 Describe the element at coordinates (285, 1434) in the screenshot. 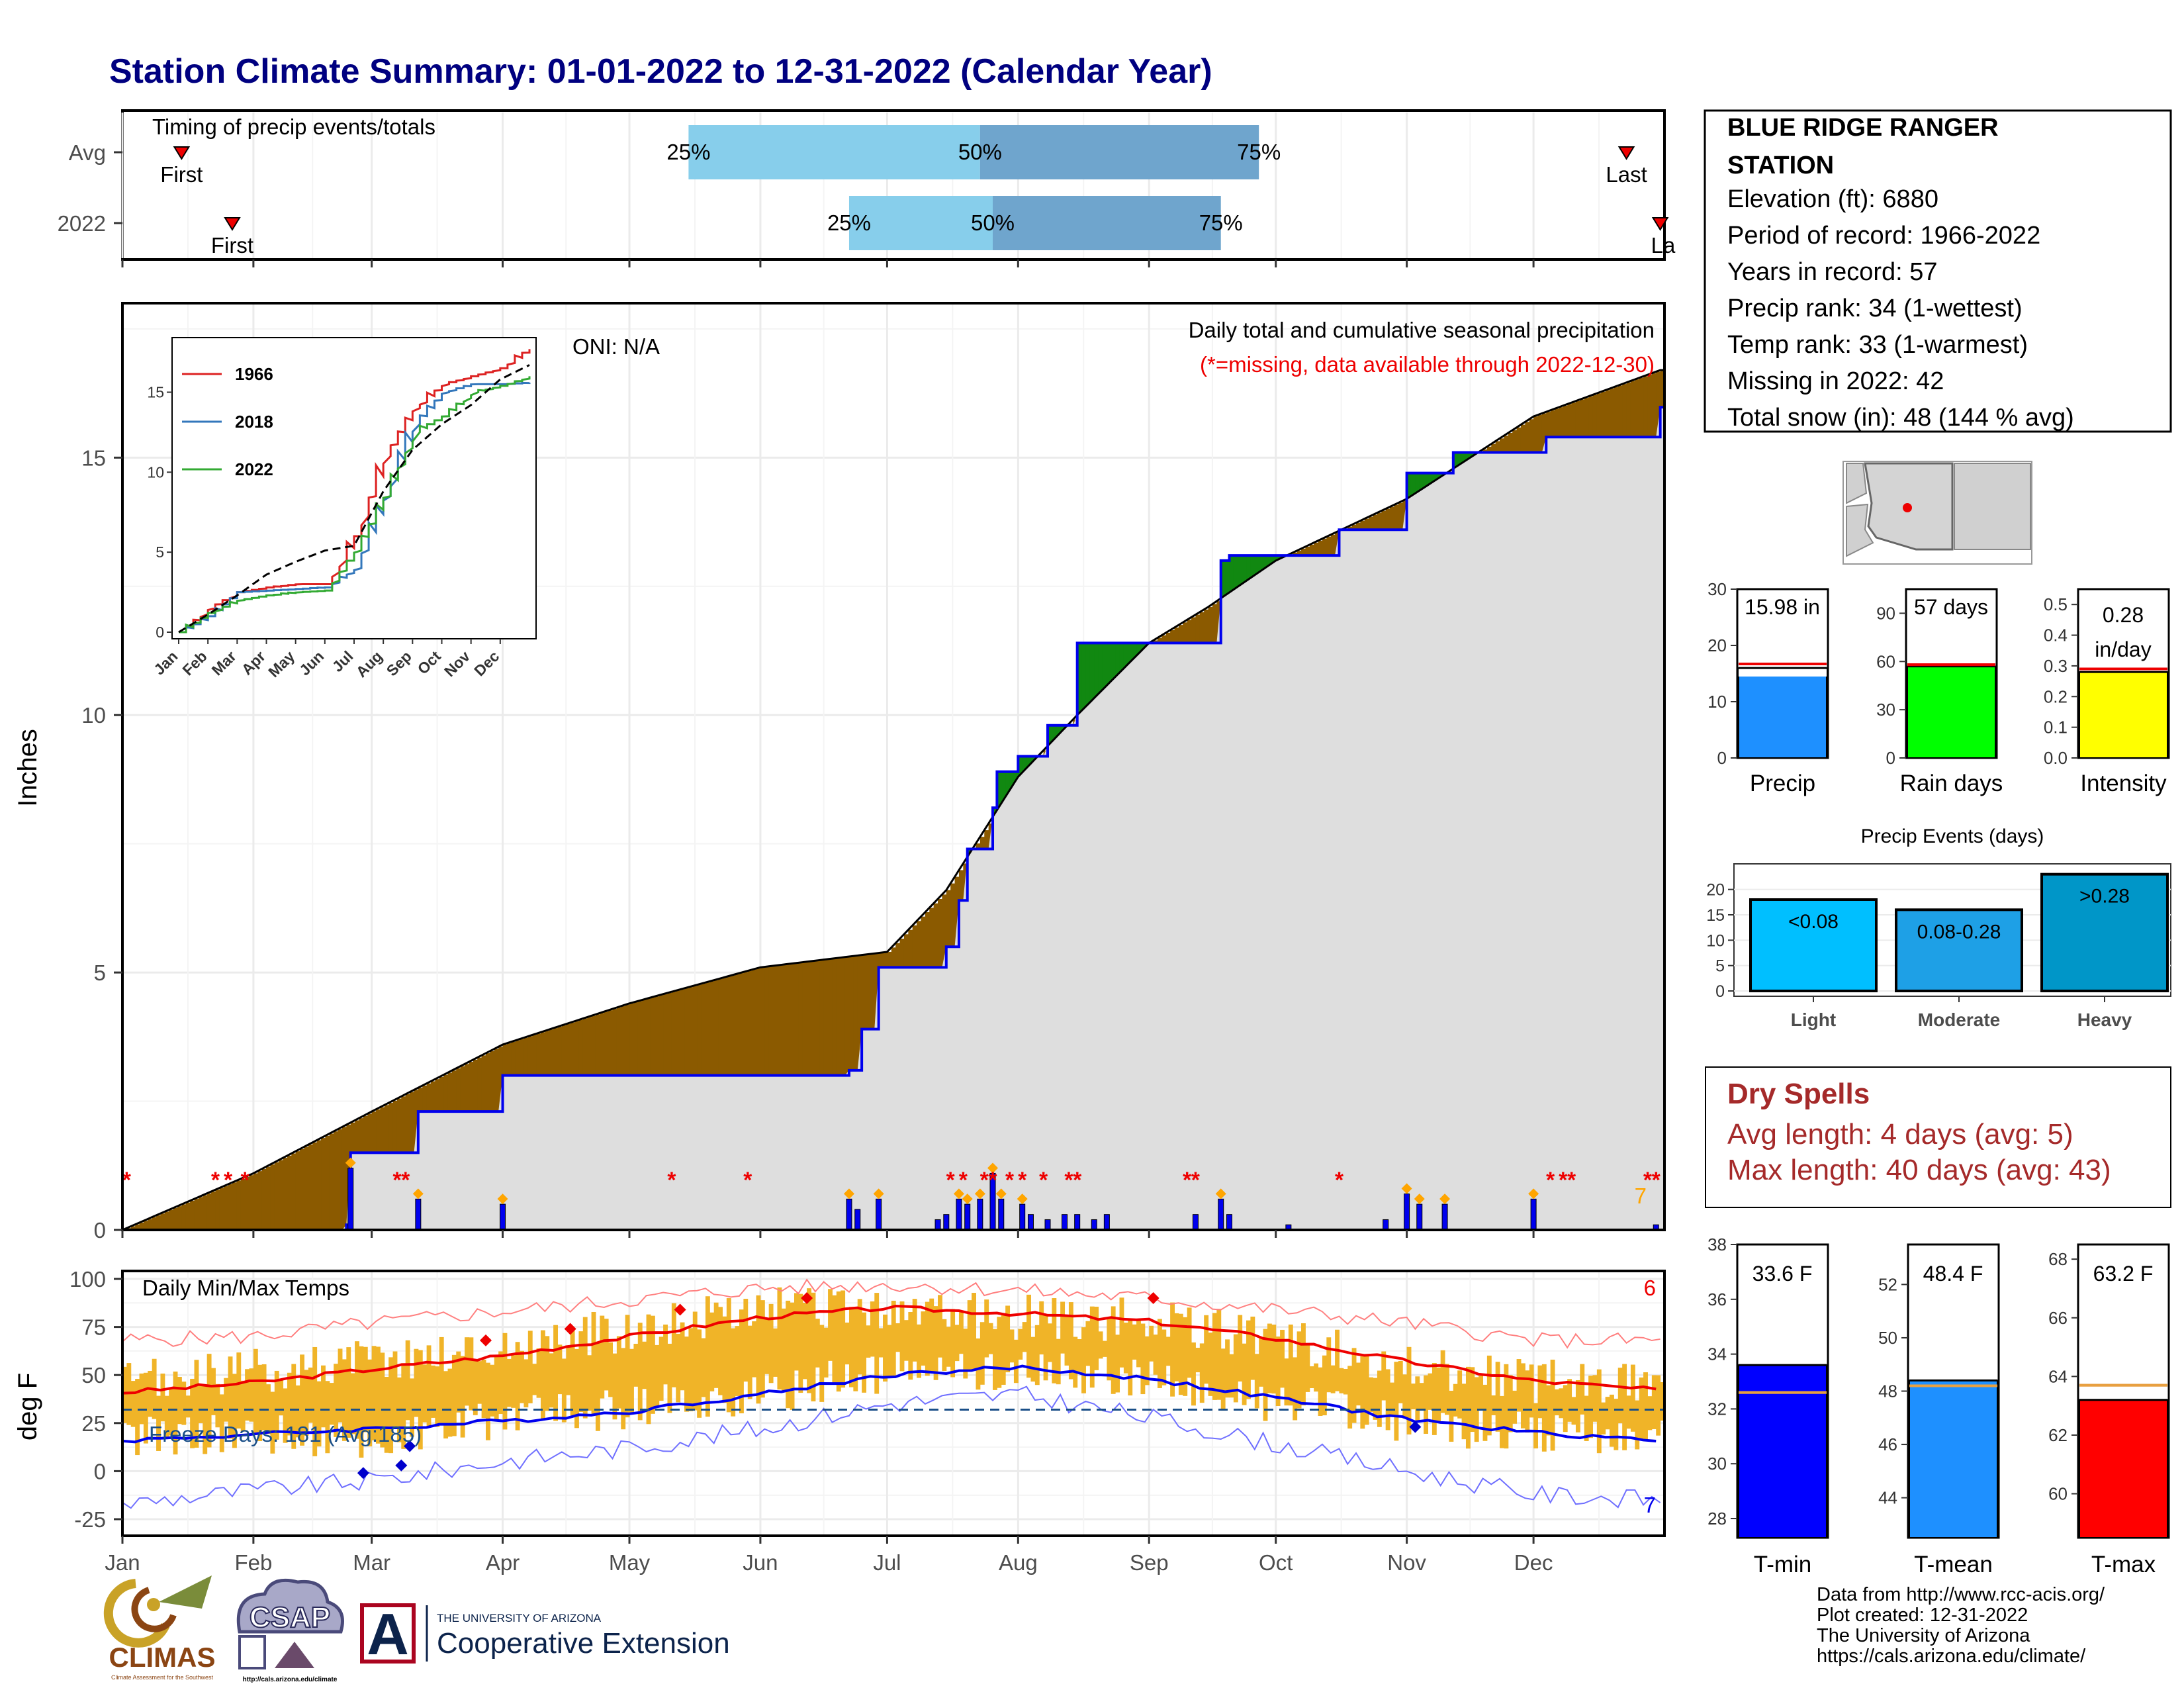

I see `freeze-days-label: Freeze Days: 181 (Avg:185)` at that location.